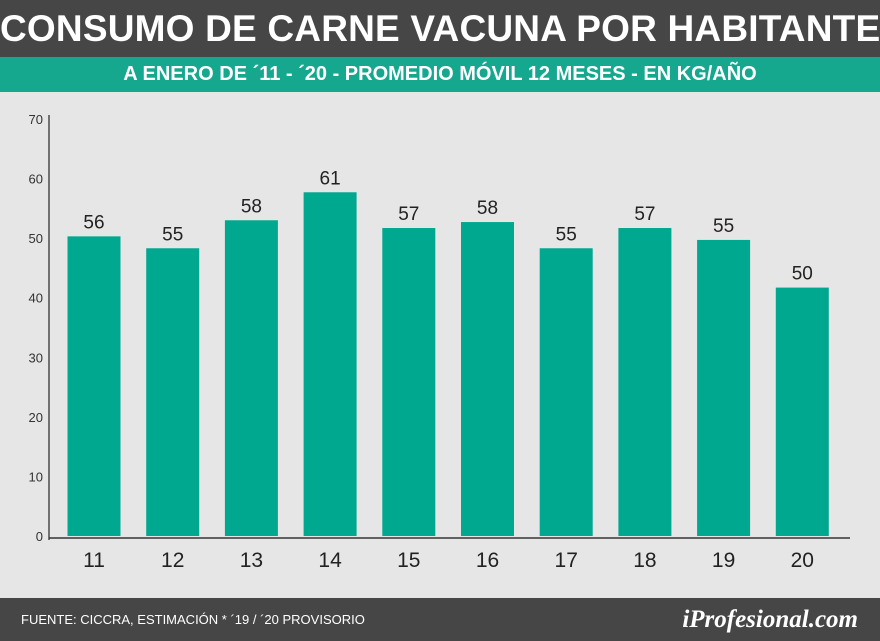 The width and height of the screenshot is (880, 641). What do you see at coordinates (770, 619) in the screenshot?
I see `brand-logo: iProfesional.com` at bounding box center [770, 619].